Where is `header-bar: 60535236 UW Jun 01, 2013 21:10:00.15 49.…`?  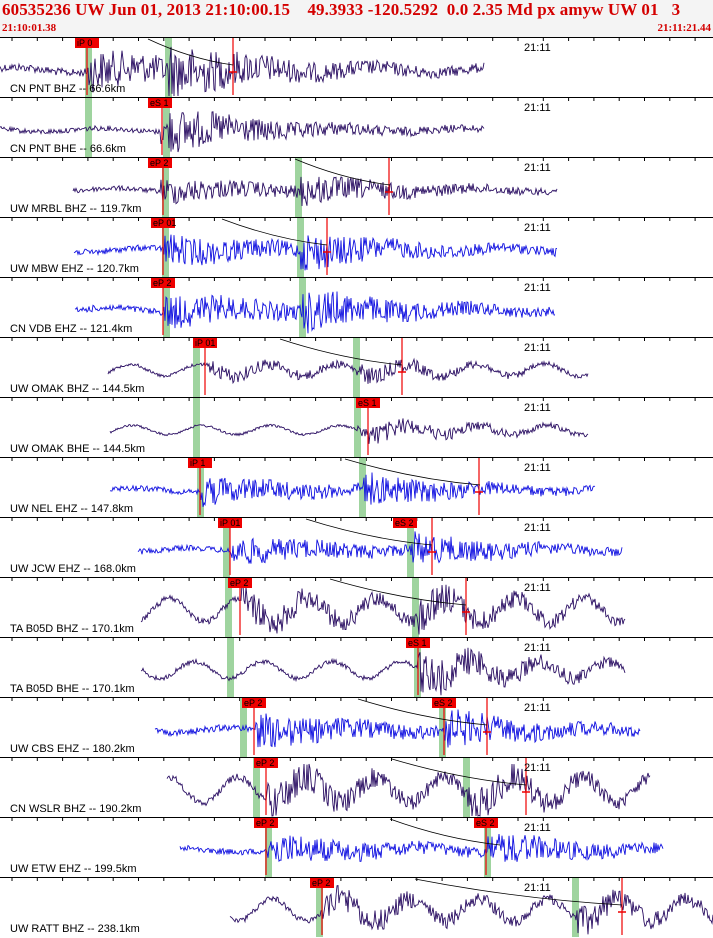 header-bar: 60535236 UW Jun 01, 2013 21:10:00.15 49.… is located at coordinates (356, 18).